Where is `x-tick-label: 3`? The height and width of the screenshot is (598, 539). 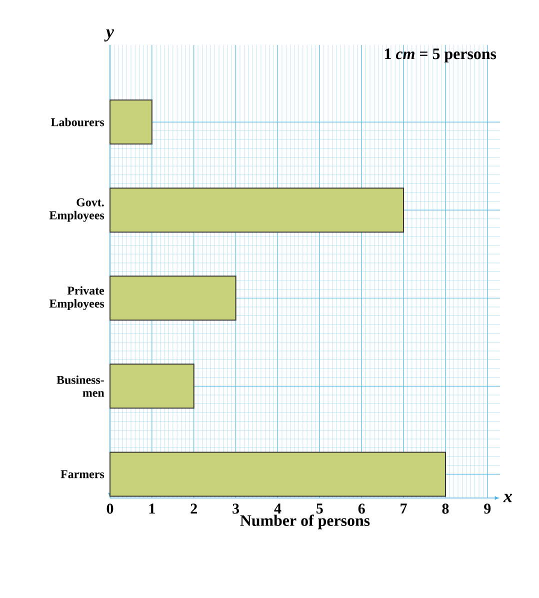
x-tick-label: 3 is located at coordinates (236, 509).